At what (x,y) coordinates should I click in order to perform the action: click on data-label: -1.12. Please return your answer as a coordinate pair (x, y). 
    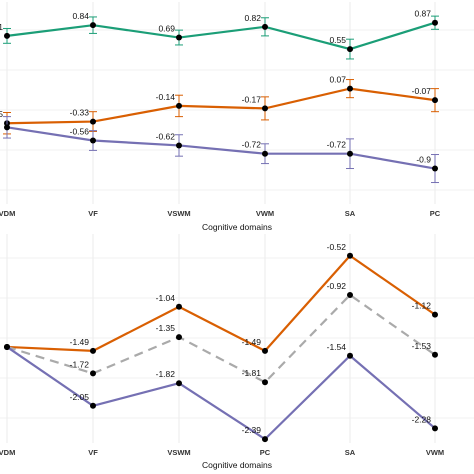
    Looking at the image, I should click on (422, 306).